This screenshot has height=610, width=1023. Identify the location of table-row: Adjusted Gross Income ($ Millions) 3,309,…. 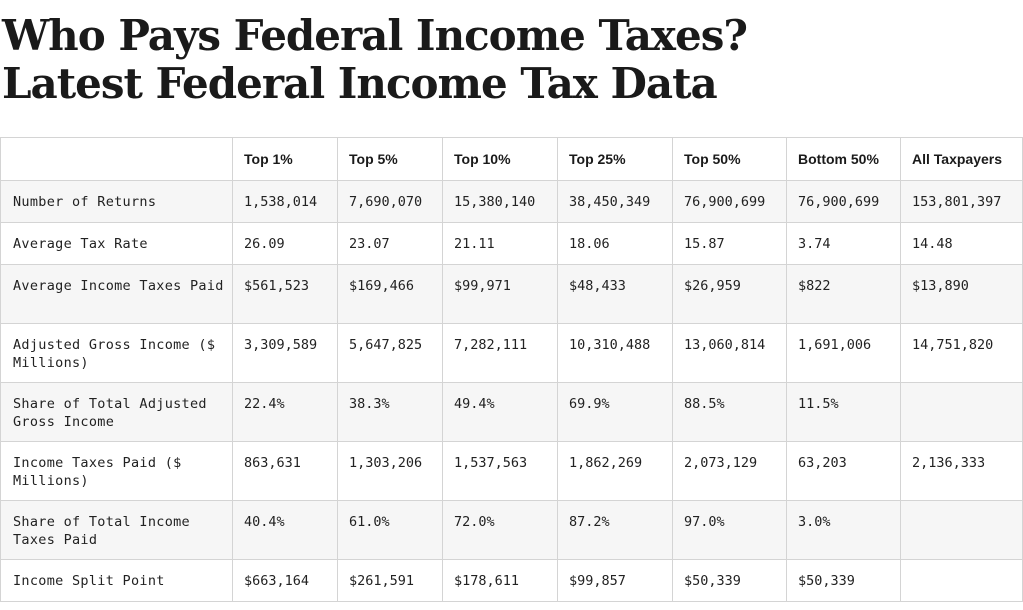
(511, 353).